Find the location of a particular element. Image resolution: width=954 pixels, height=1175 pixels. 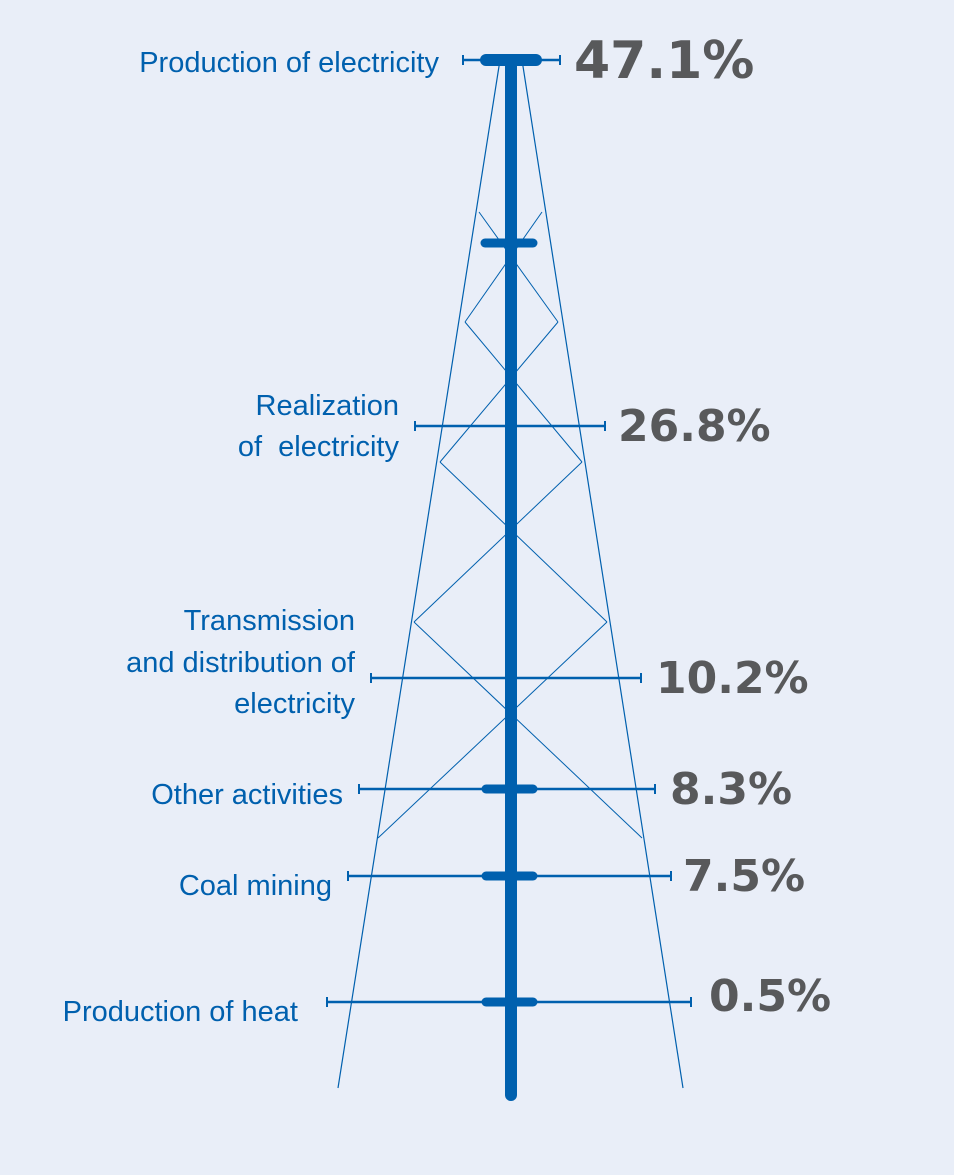

category-label: electricity is located at coordinates (294, 704).